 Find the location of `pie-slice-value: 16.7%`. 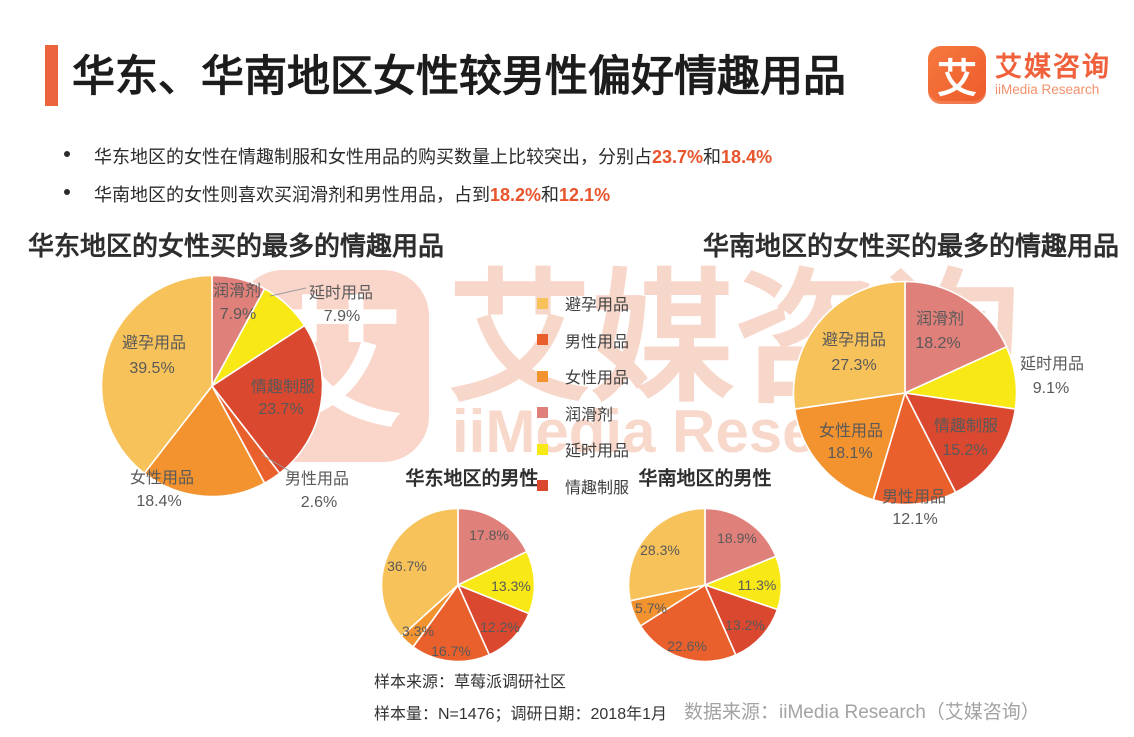

pie-slice-value: 16.7% is located at coordinates (451, 651).